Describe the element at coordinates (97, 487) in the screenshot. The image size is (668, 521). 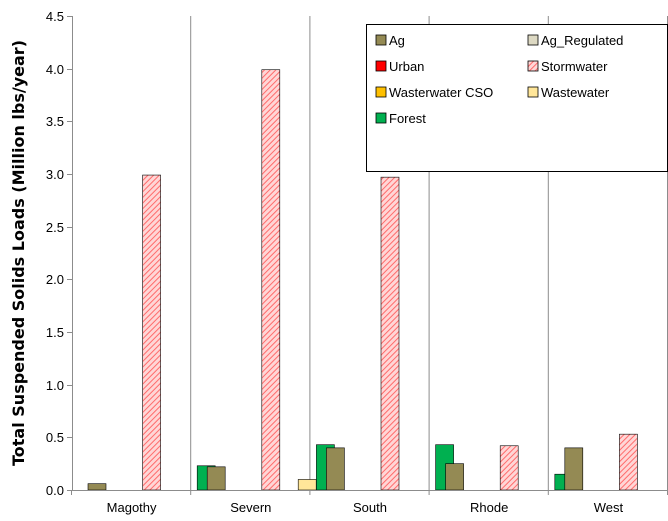
I see `bar-ag-magothy` at that location.